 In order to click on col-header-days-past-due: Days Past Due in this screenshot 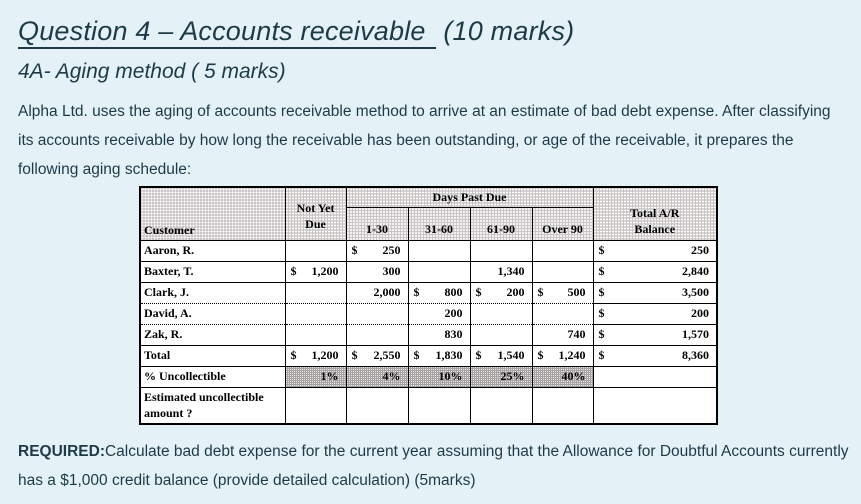, I will do `click(470, 197)`.